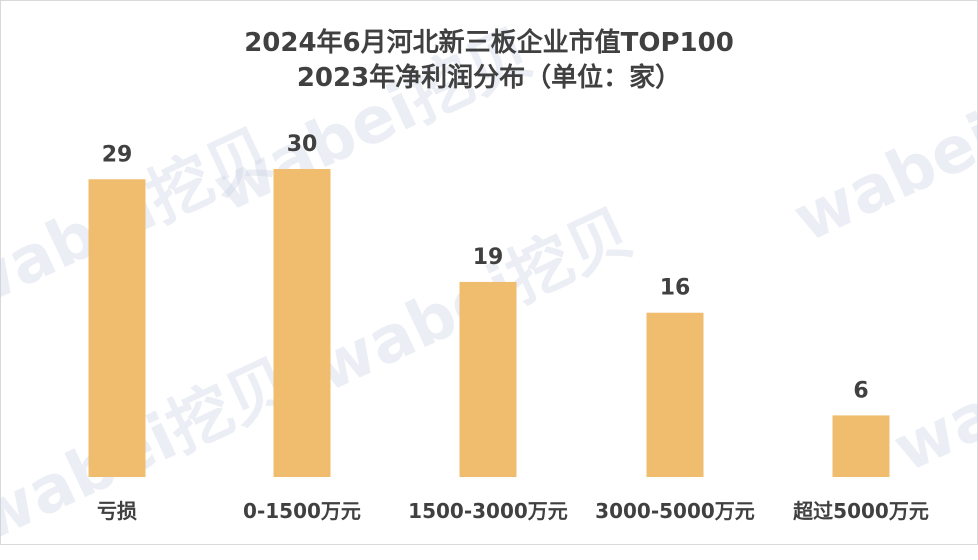  What do you see at coordinates (675, 288) in the screenshot?
I see `data-label: 16` at bounding box center [675, 288].